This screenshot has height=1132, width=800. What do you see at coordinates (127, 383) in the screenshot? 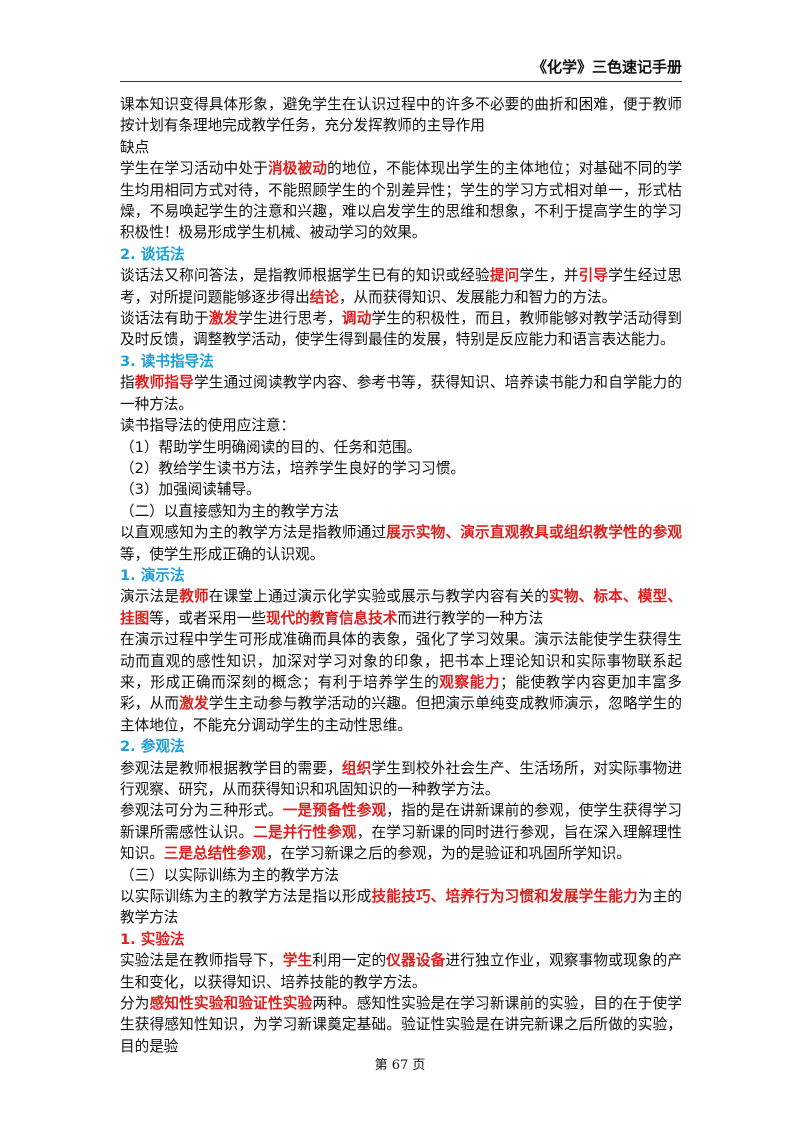
I see `text-run: 指` at bounding box center [127, 383].